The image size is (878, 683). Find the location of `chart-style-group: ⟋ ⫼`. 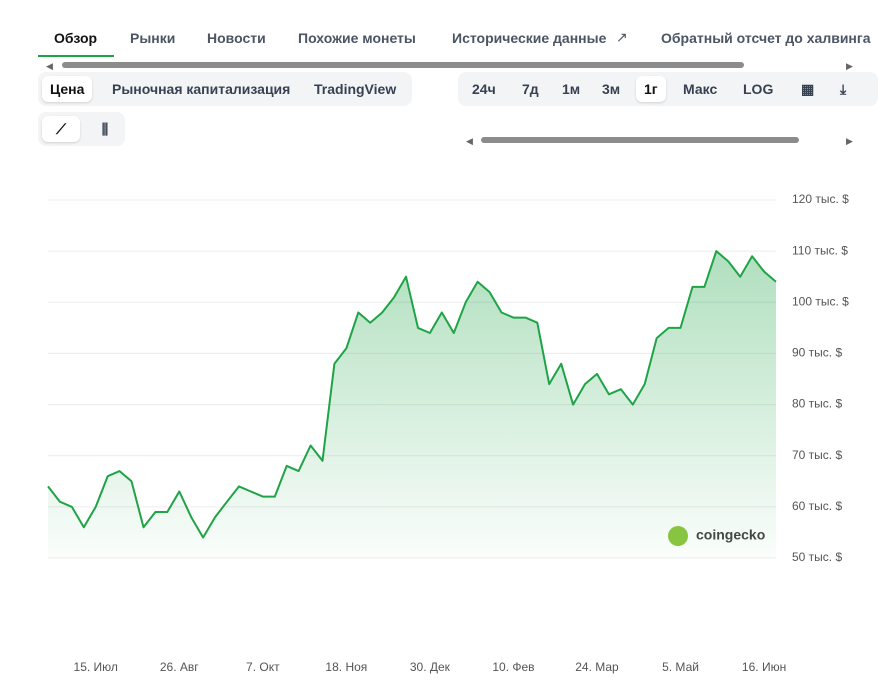

chart-style-group: ⟋ ⫼ is located at coordinates (81, 129).